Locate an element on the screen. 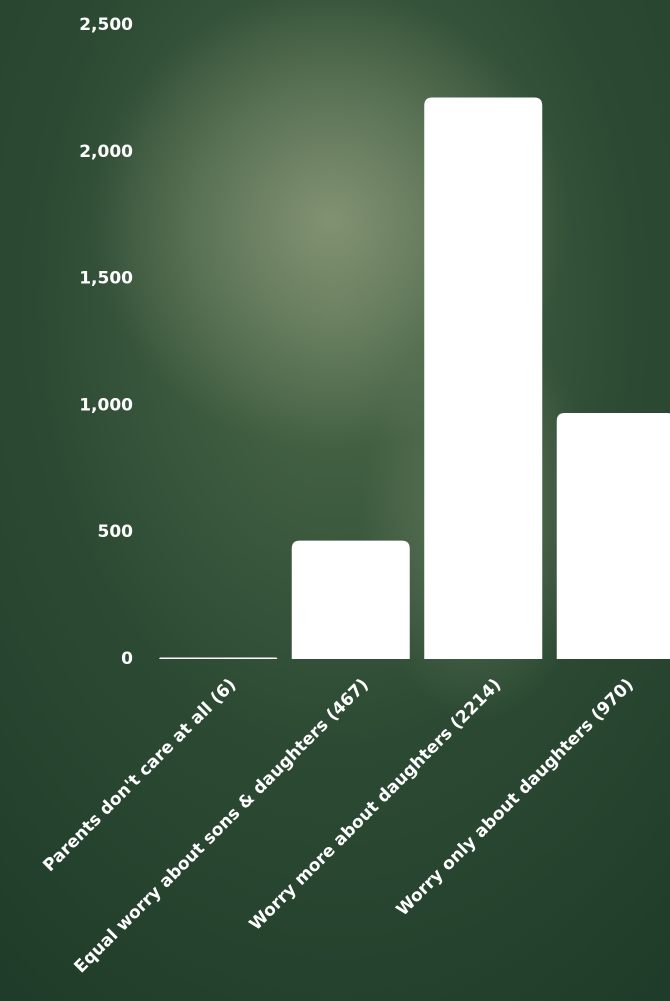 The image size is (670, 1001). y-tick-label: 1,000 is located at coordinates (106, 405).